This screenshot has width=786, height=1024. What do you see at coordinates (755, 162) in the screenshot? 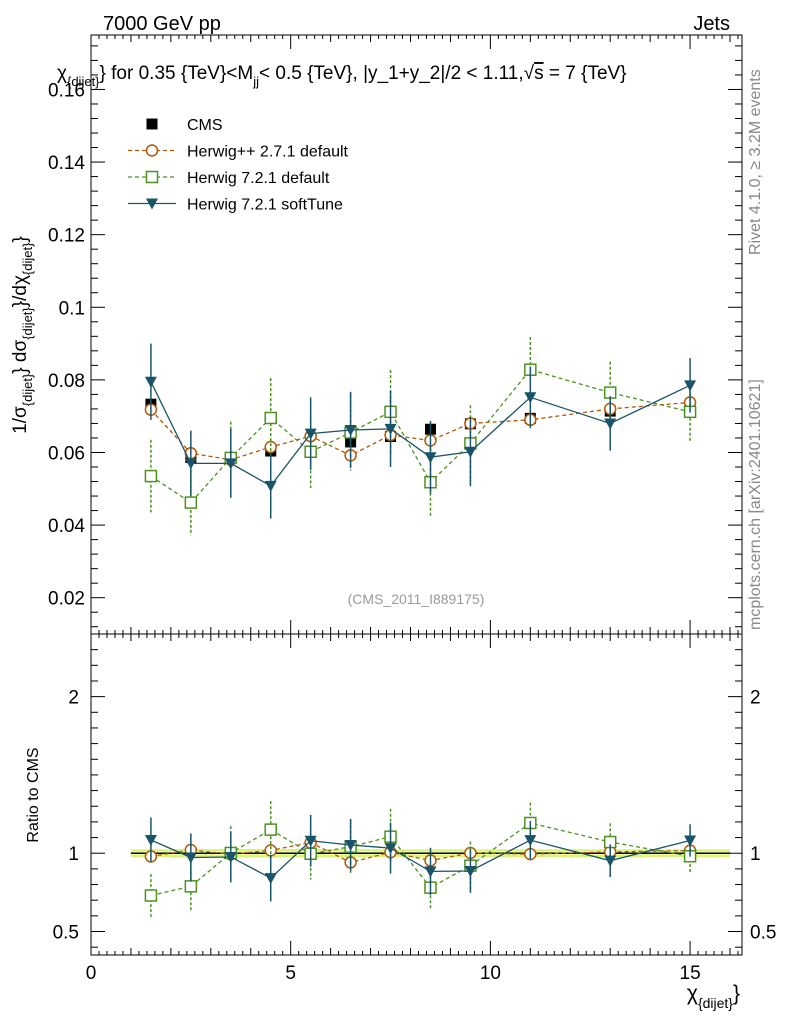
I see `rivet-label: Rivet 4.1.0, ≥ 3.2M events` at bounding box center [755, 162].